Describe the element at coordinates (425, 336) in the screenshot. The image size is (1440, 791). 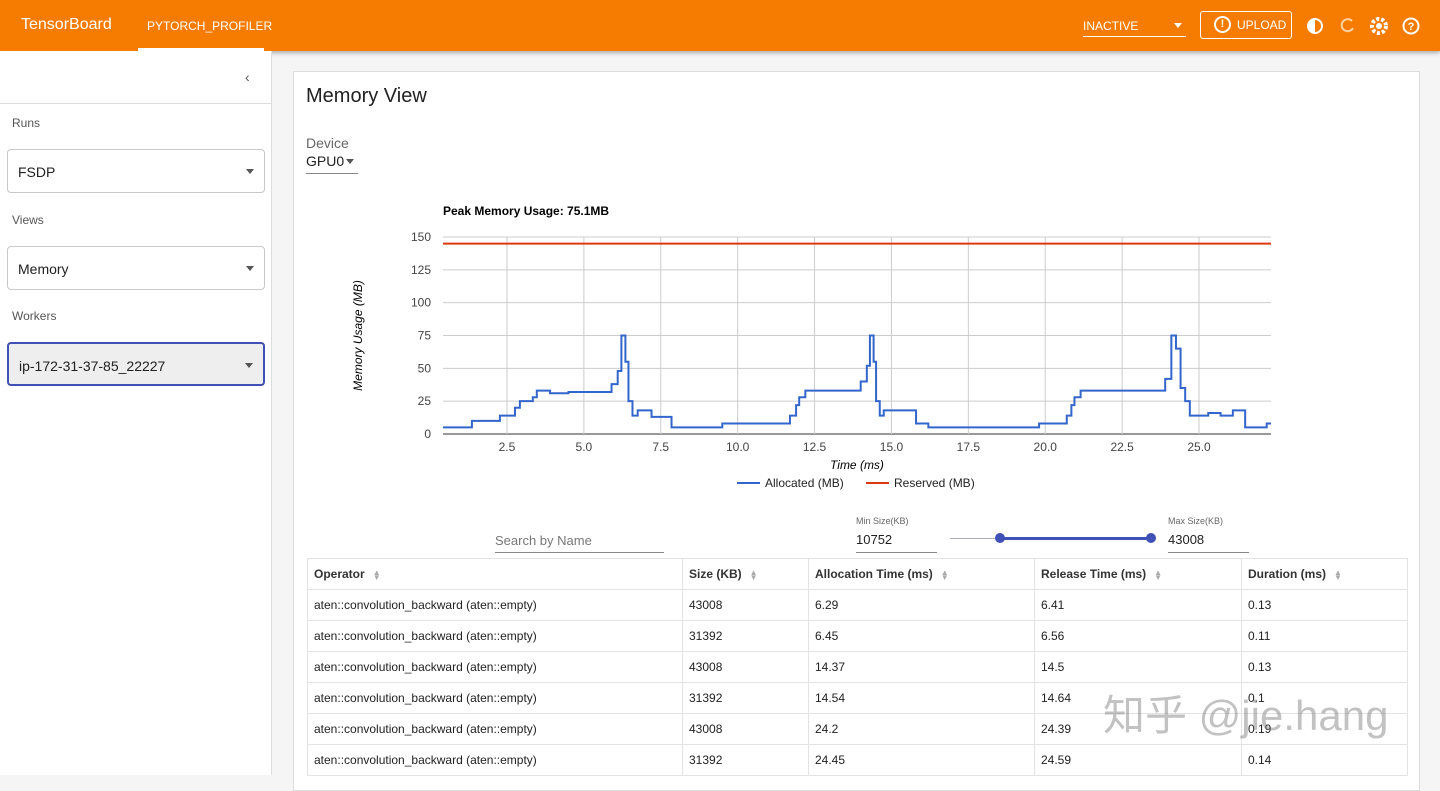
I see `y-tick-label: 75` at that location.